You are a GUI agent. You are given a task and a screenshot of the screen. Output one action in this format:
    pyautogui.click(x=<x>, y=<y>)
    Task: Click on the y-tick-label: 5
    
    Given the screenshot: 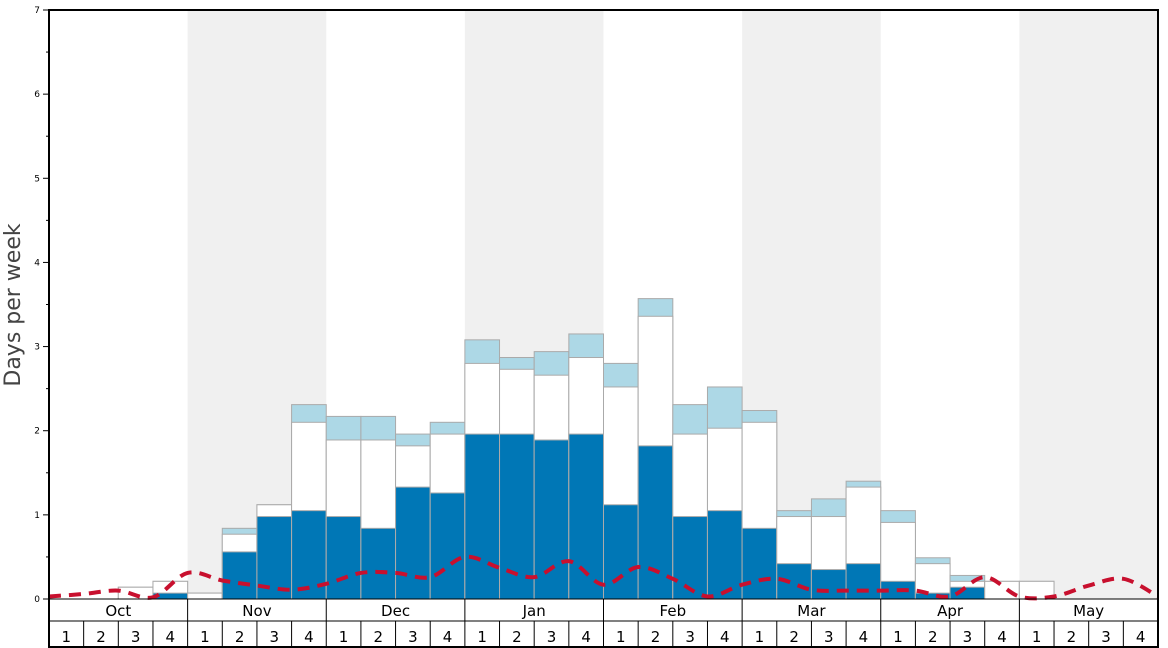 What is the action you would take?
    pyautogui.click(x=37, y=179)
    